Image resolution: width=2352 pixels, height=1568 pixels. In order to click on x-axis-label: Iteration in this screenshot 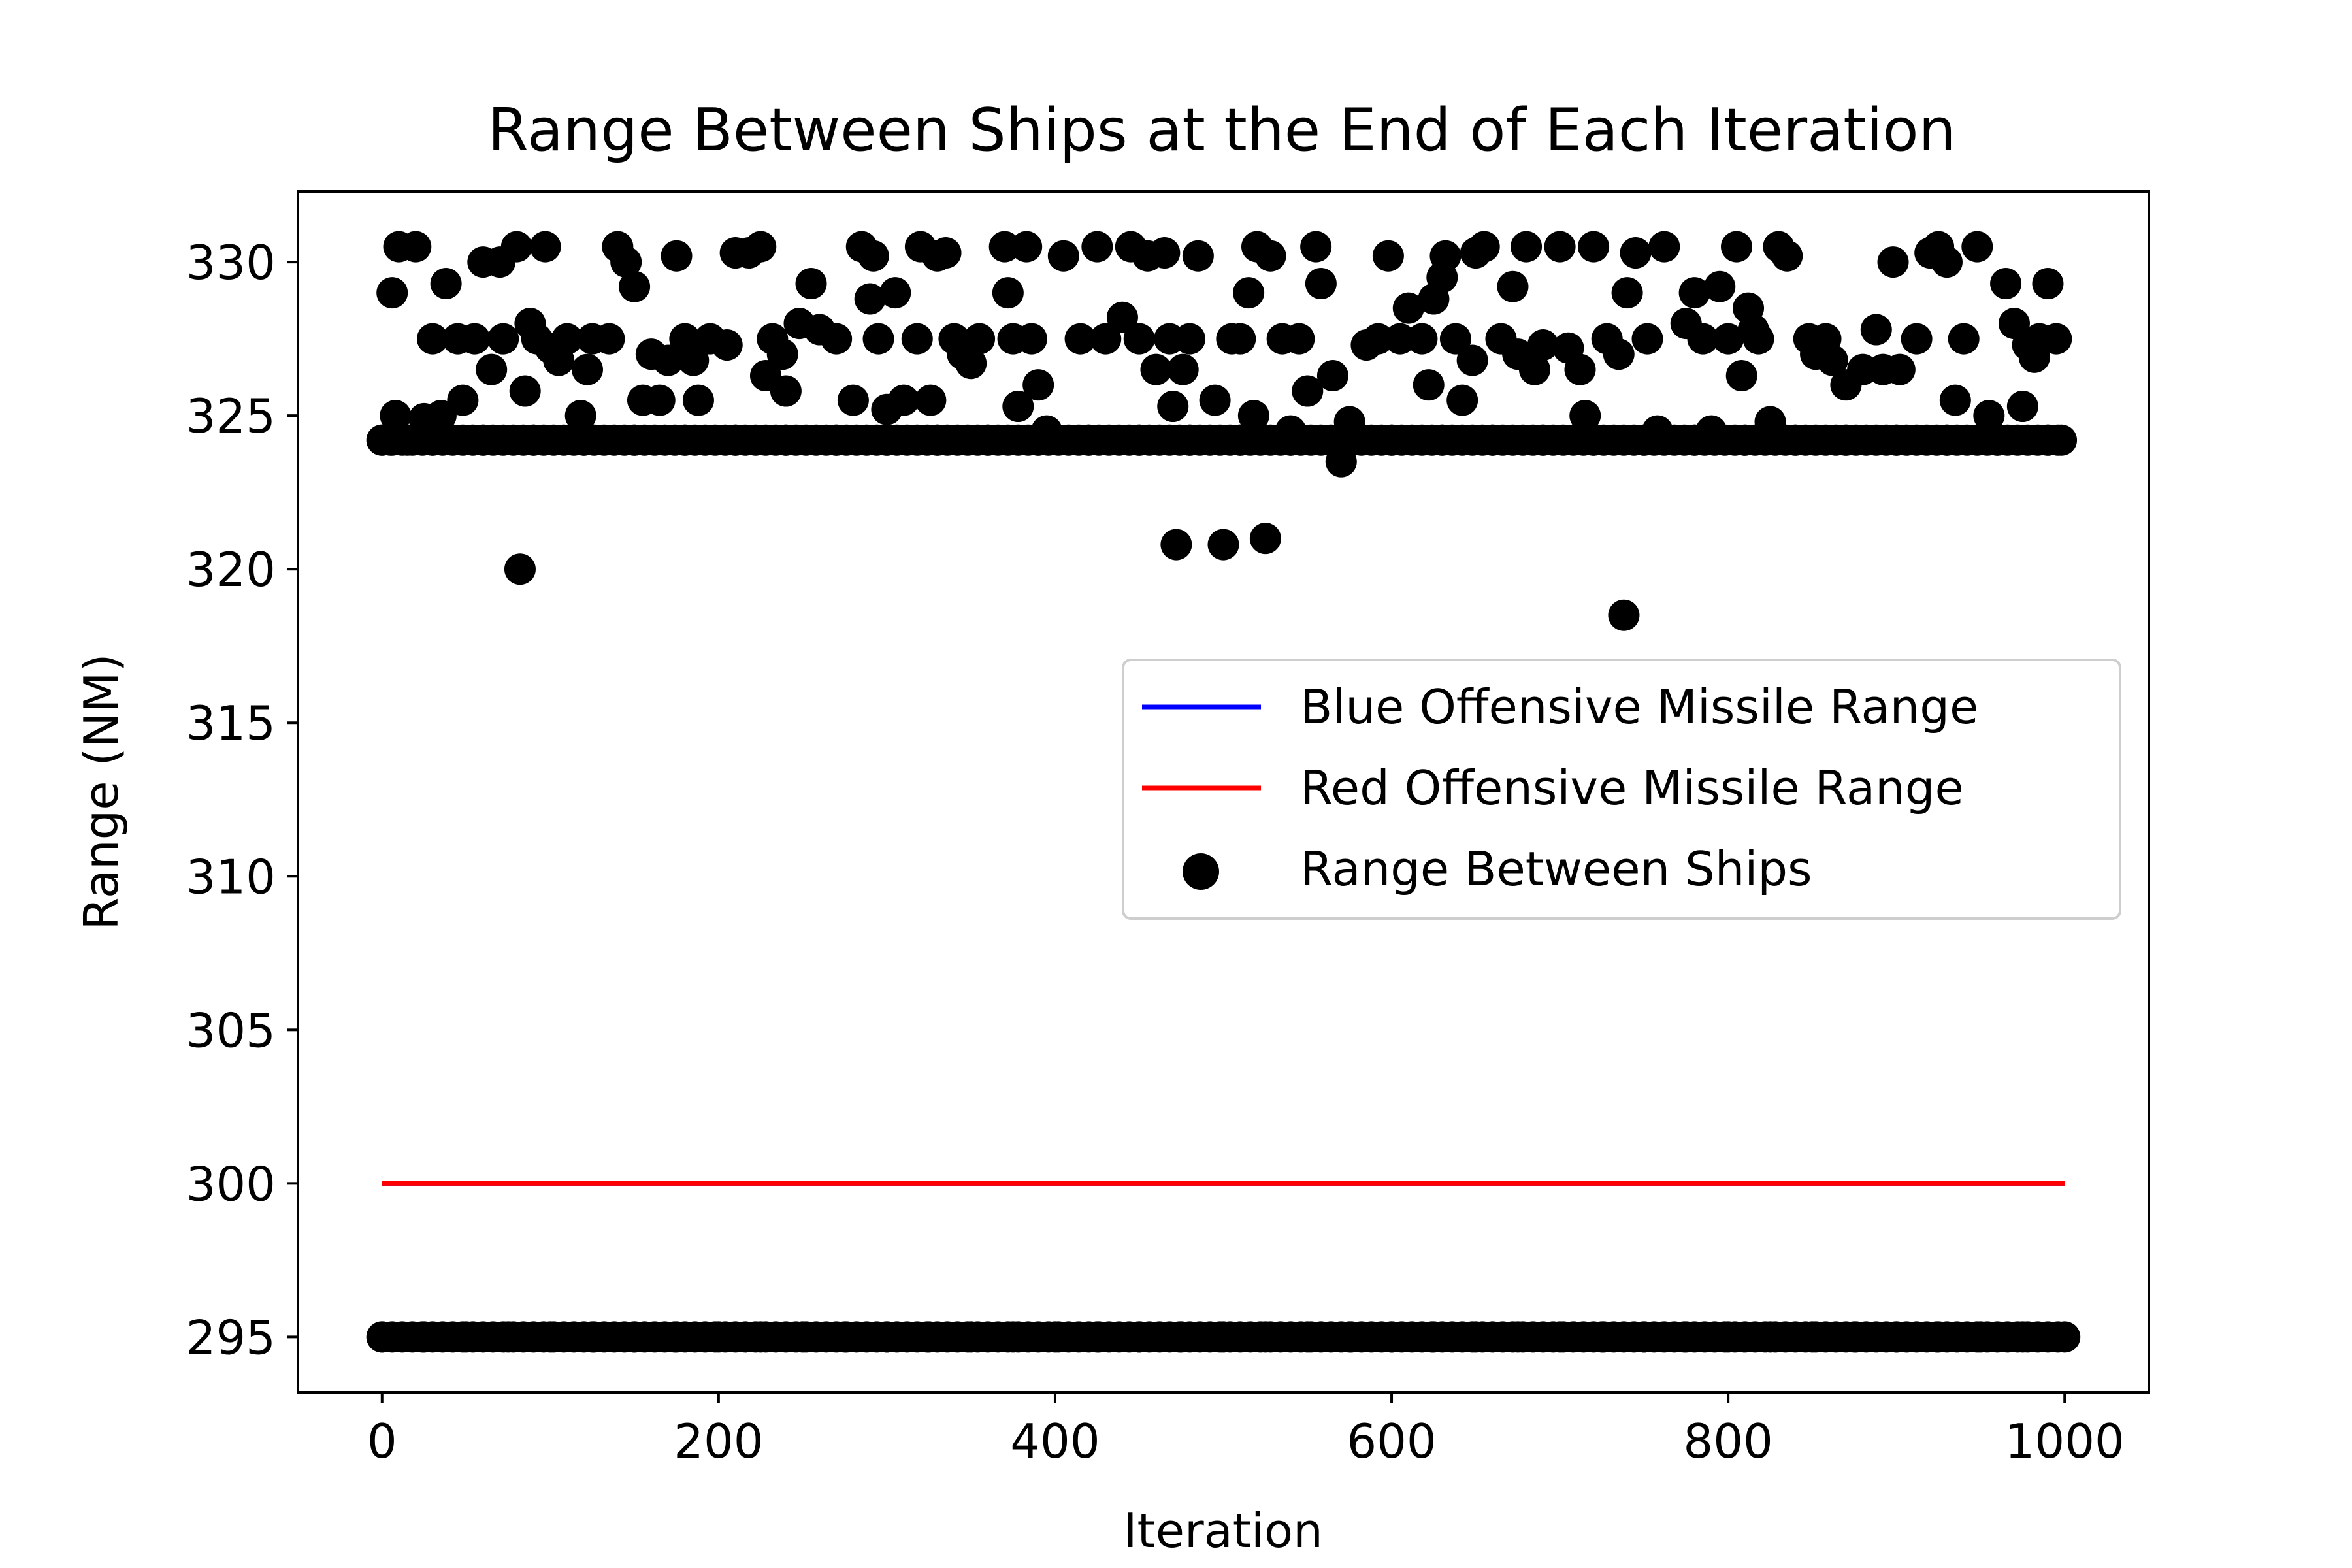, I will do `click(1222, 1530)`.